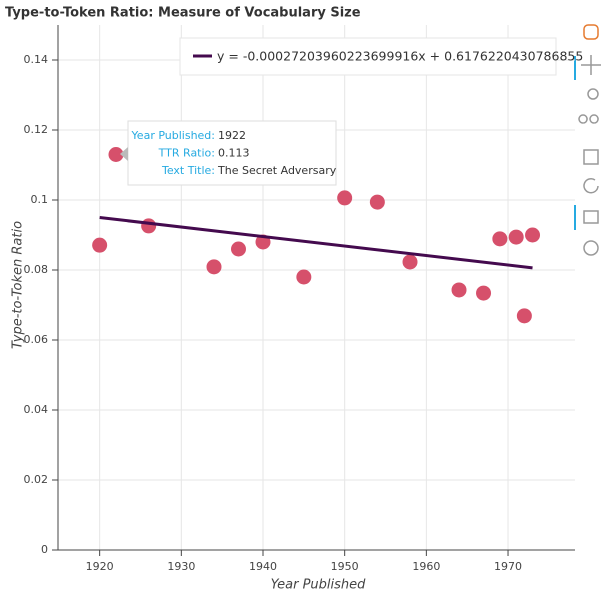 This screenshot has width=610, height=594. Describe the element at coordinates (508, 566) in the screenshot. I see `x-tick-label: 1970` at that location.